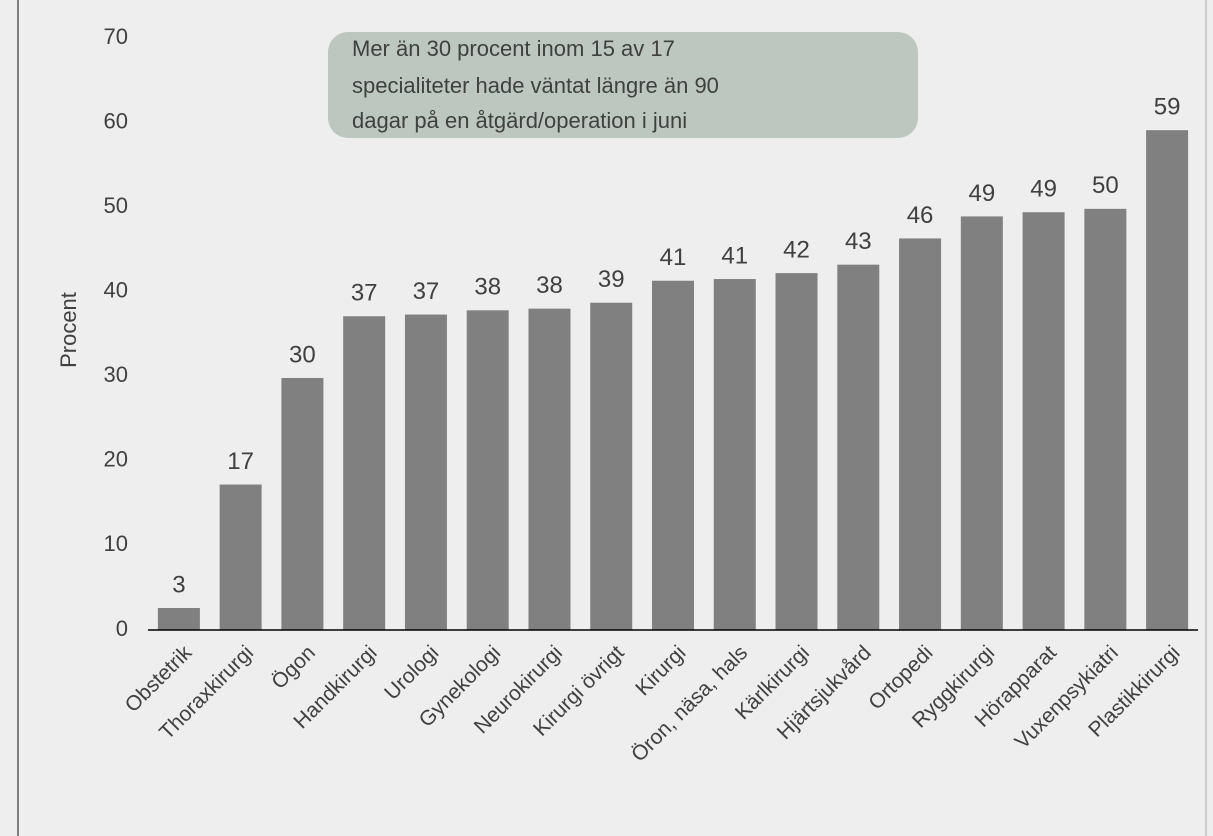  Describe the element at coordinates (116, 459) in the screenshot. I see `y-tick-label: 20` at that location.